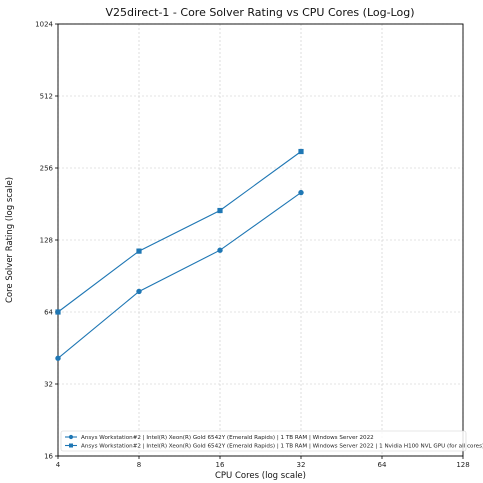 The height and width of the screenshot is (483, 483). Describe the element at coordinates (382, 465) in the screenshot. I see `x-tick-label: 64` at that location.